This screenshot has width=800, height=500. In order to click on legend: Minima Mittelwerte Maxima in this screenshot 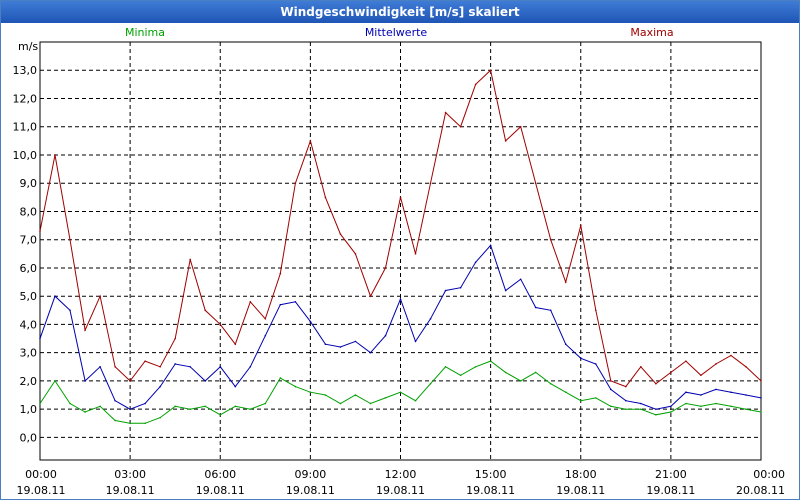, I will do `click(399, 32)`.